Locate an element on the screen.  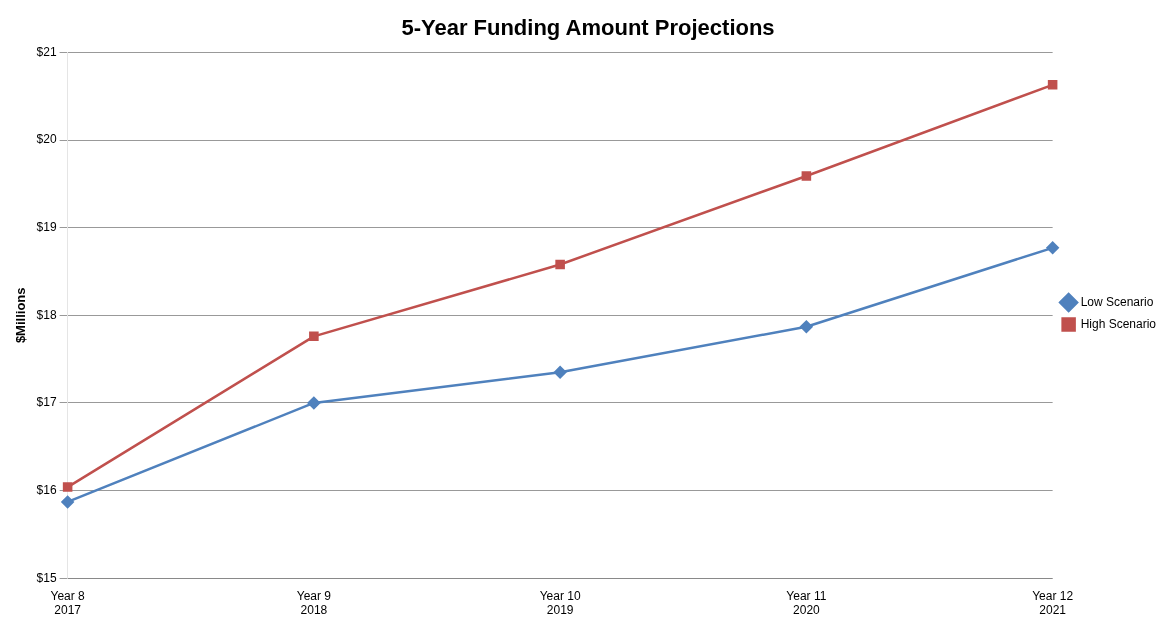
y-tick-label: $15 is located at coordinates (46, 577).